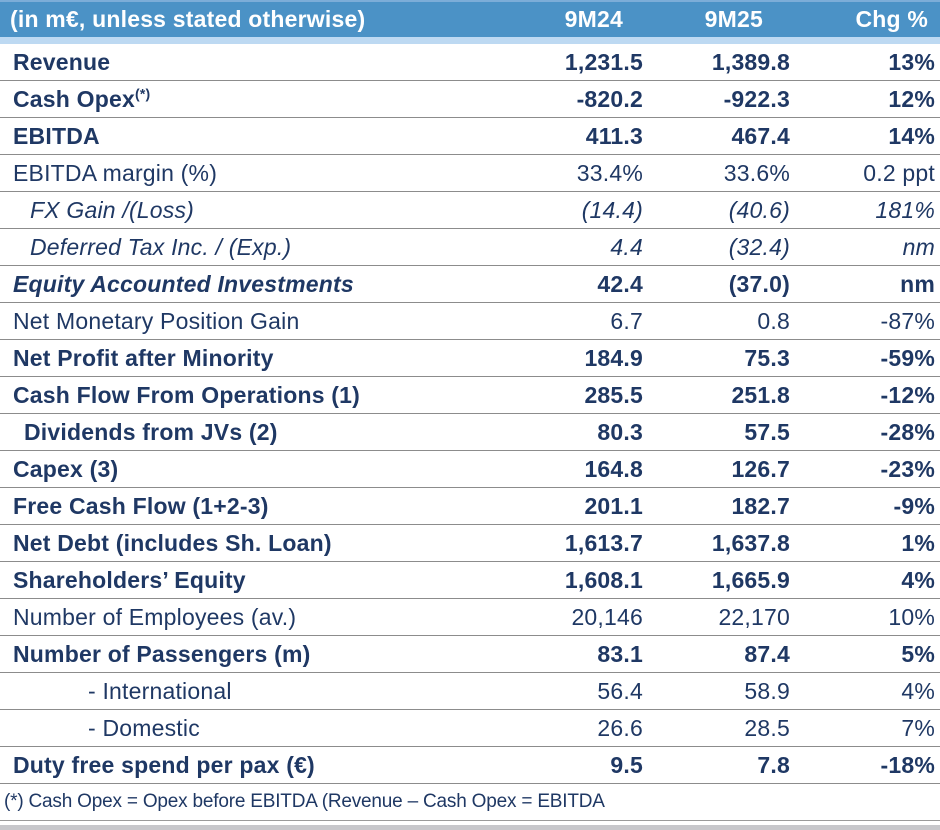  Describe the element at coordinates (620, 283) in the screenshot. I see `value-9m24: 42.4` at that location.